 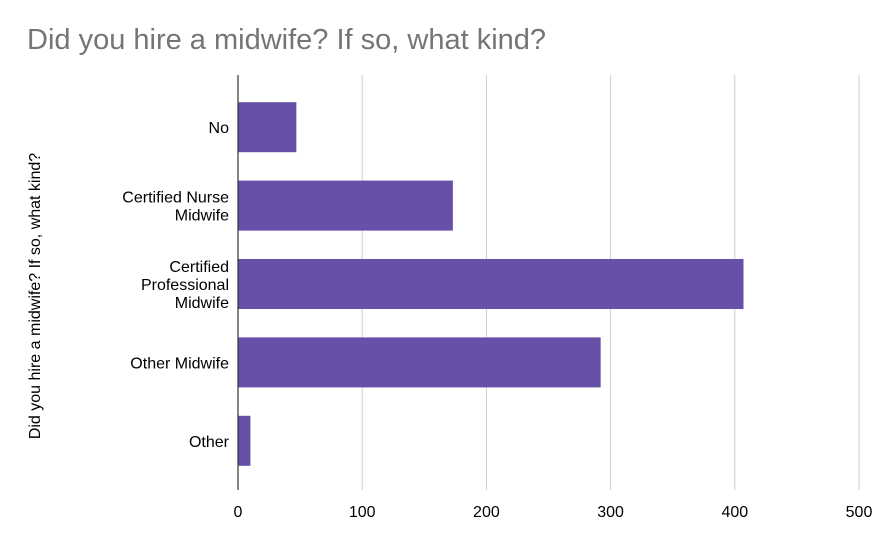 What do you see at coordinates (219, 128) in the screenshot?
I see `category-label: No` at bounding box center [219, 128].